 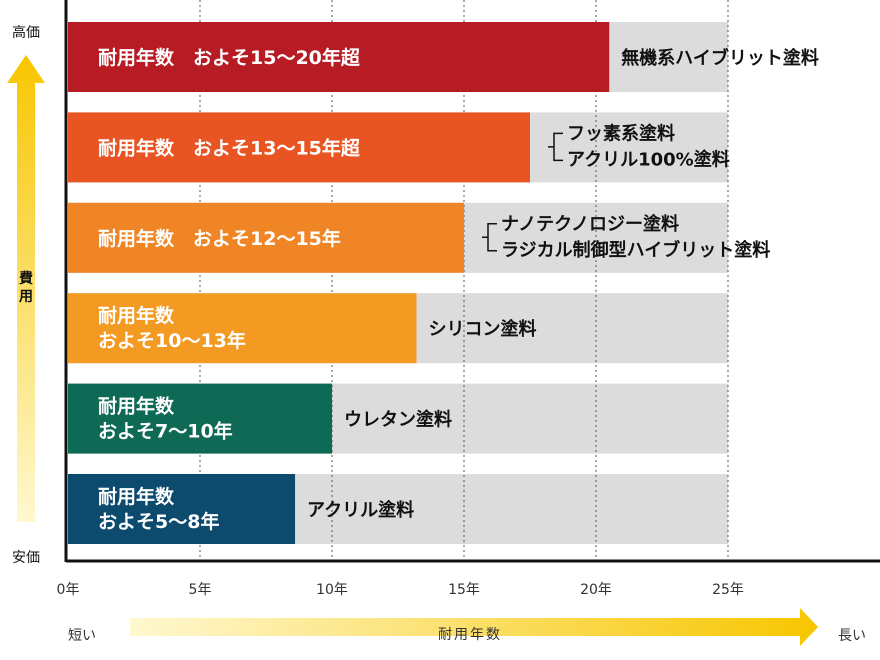 What do you see at coordinates (229, 147) in the screenshot?
I see `bar-label: 耐用年数 およそ13〜15年超` at bounding box center [229, 147].